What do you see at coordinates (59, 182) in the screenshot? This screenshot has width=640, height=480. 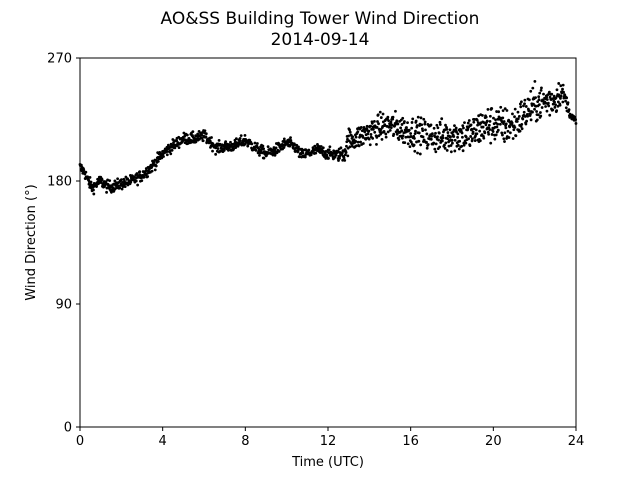 I see `y-tick-label-2: 180` at bounding box center [59, 182].